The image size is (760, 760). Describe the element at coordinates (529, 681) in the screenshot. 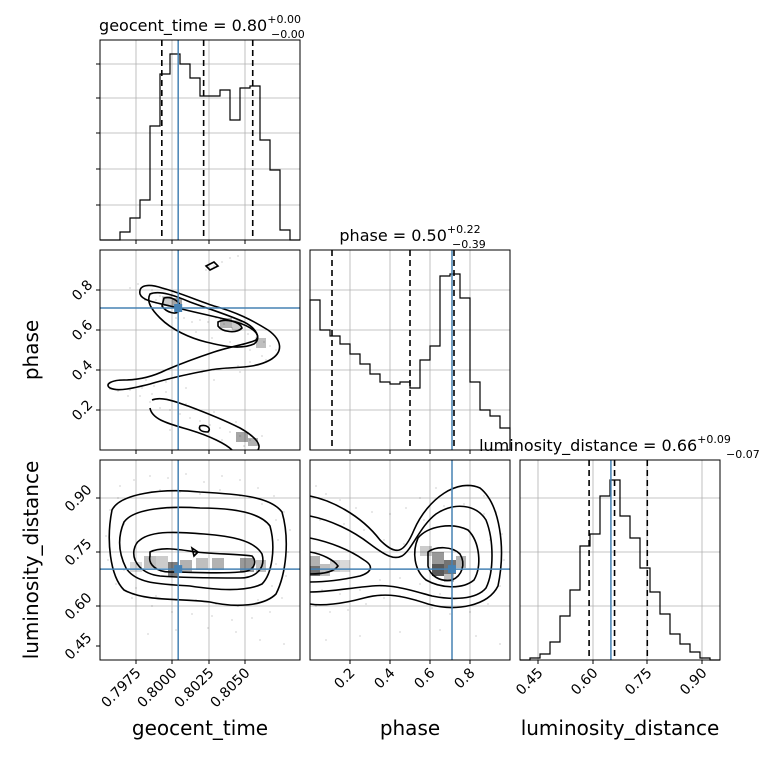

I see `xtick-ld-0.45: 0.45` at that location.